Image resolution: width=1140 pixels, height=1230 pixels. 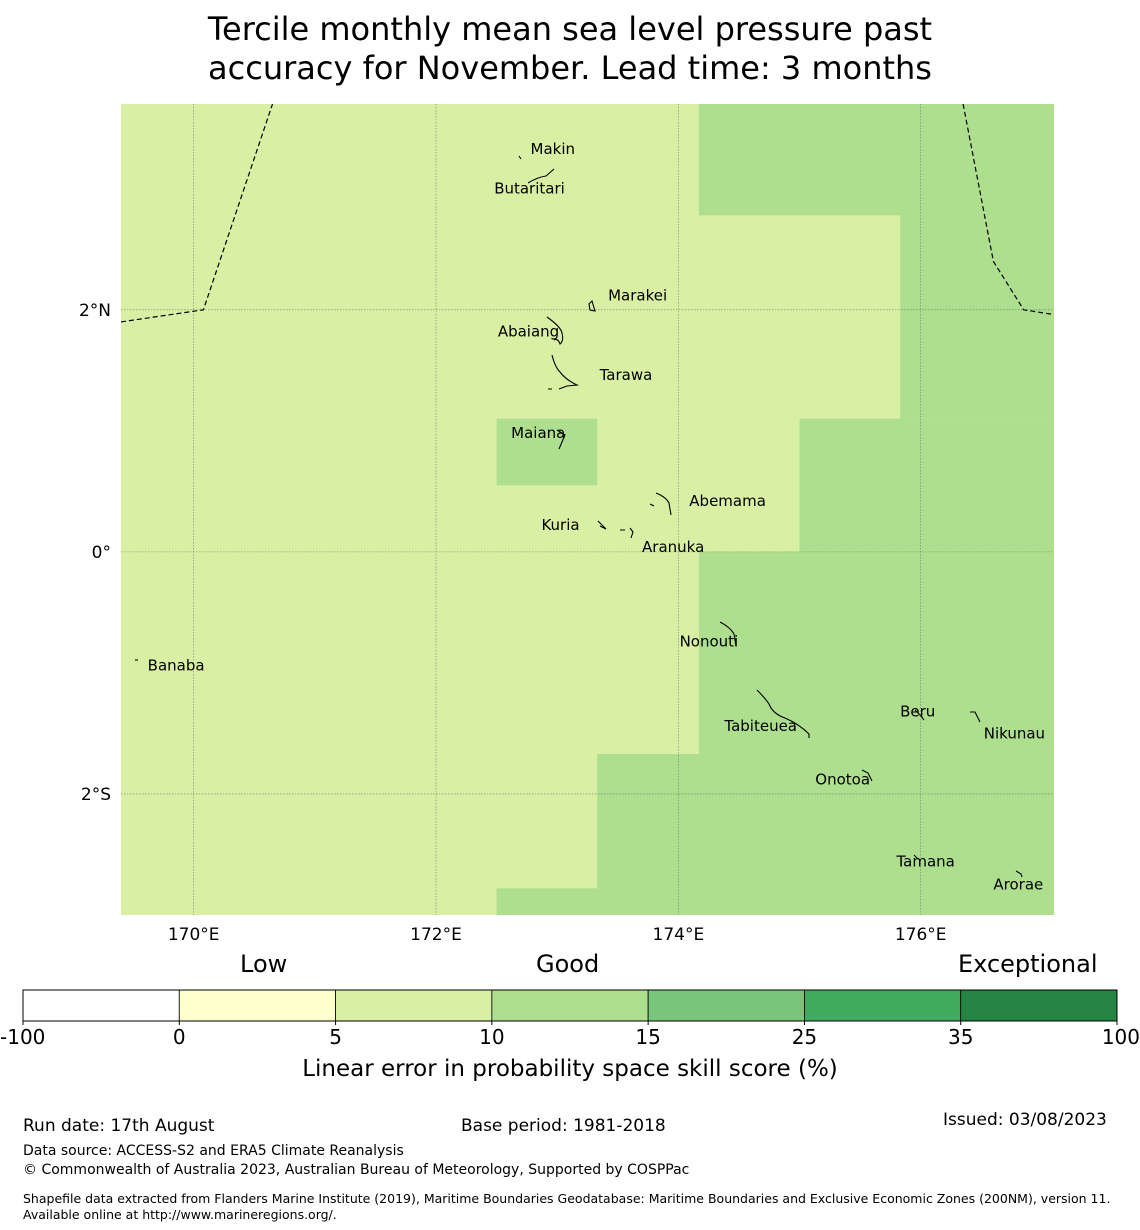 I want to click on colorbar-tick-label: 35, so click(x=960, y=1037).